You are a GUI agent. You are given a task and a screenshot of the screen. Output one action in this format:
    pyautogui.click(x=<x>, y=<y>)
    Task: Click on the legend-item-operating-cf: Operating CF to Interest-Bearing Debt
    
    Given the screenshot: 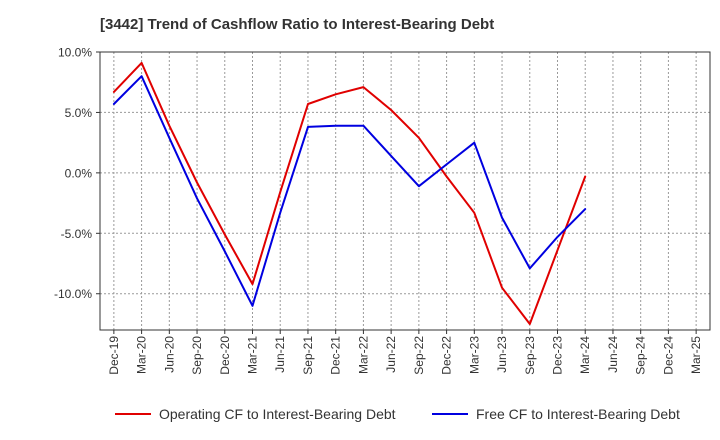 What is the action you would take?
    pyautogui.click(x=255, y=414)
    